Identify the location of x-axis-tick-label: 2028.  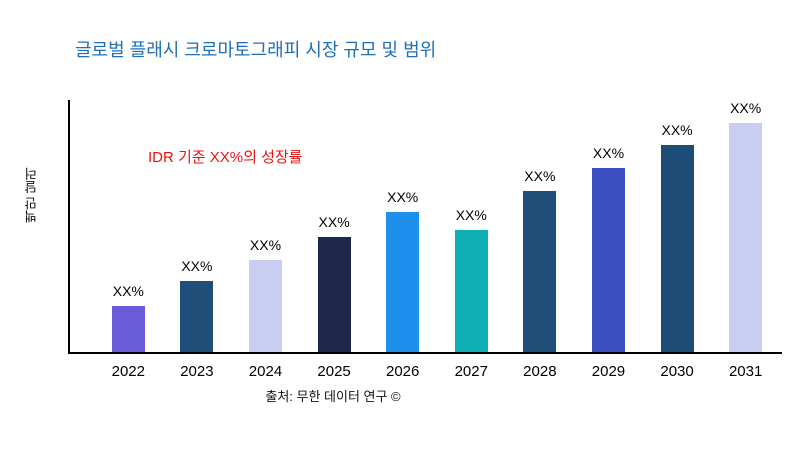
(540, 371).